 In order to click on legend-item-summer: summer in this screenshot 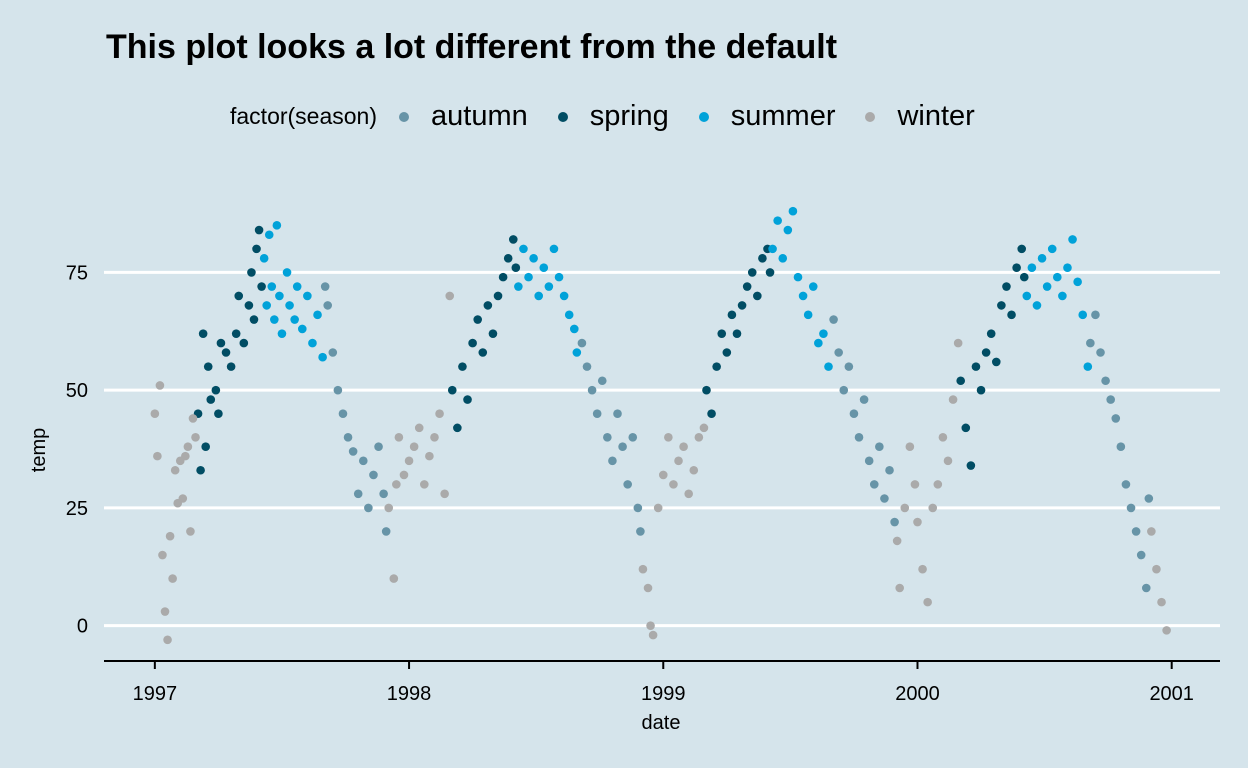, I will do `click(767, 116)`.